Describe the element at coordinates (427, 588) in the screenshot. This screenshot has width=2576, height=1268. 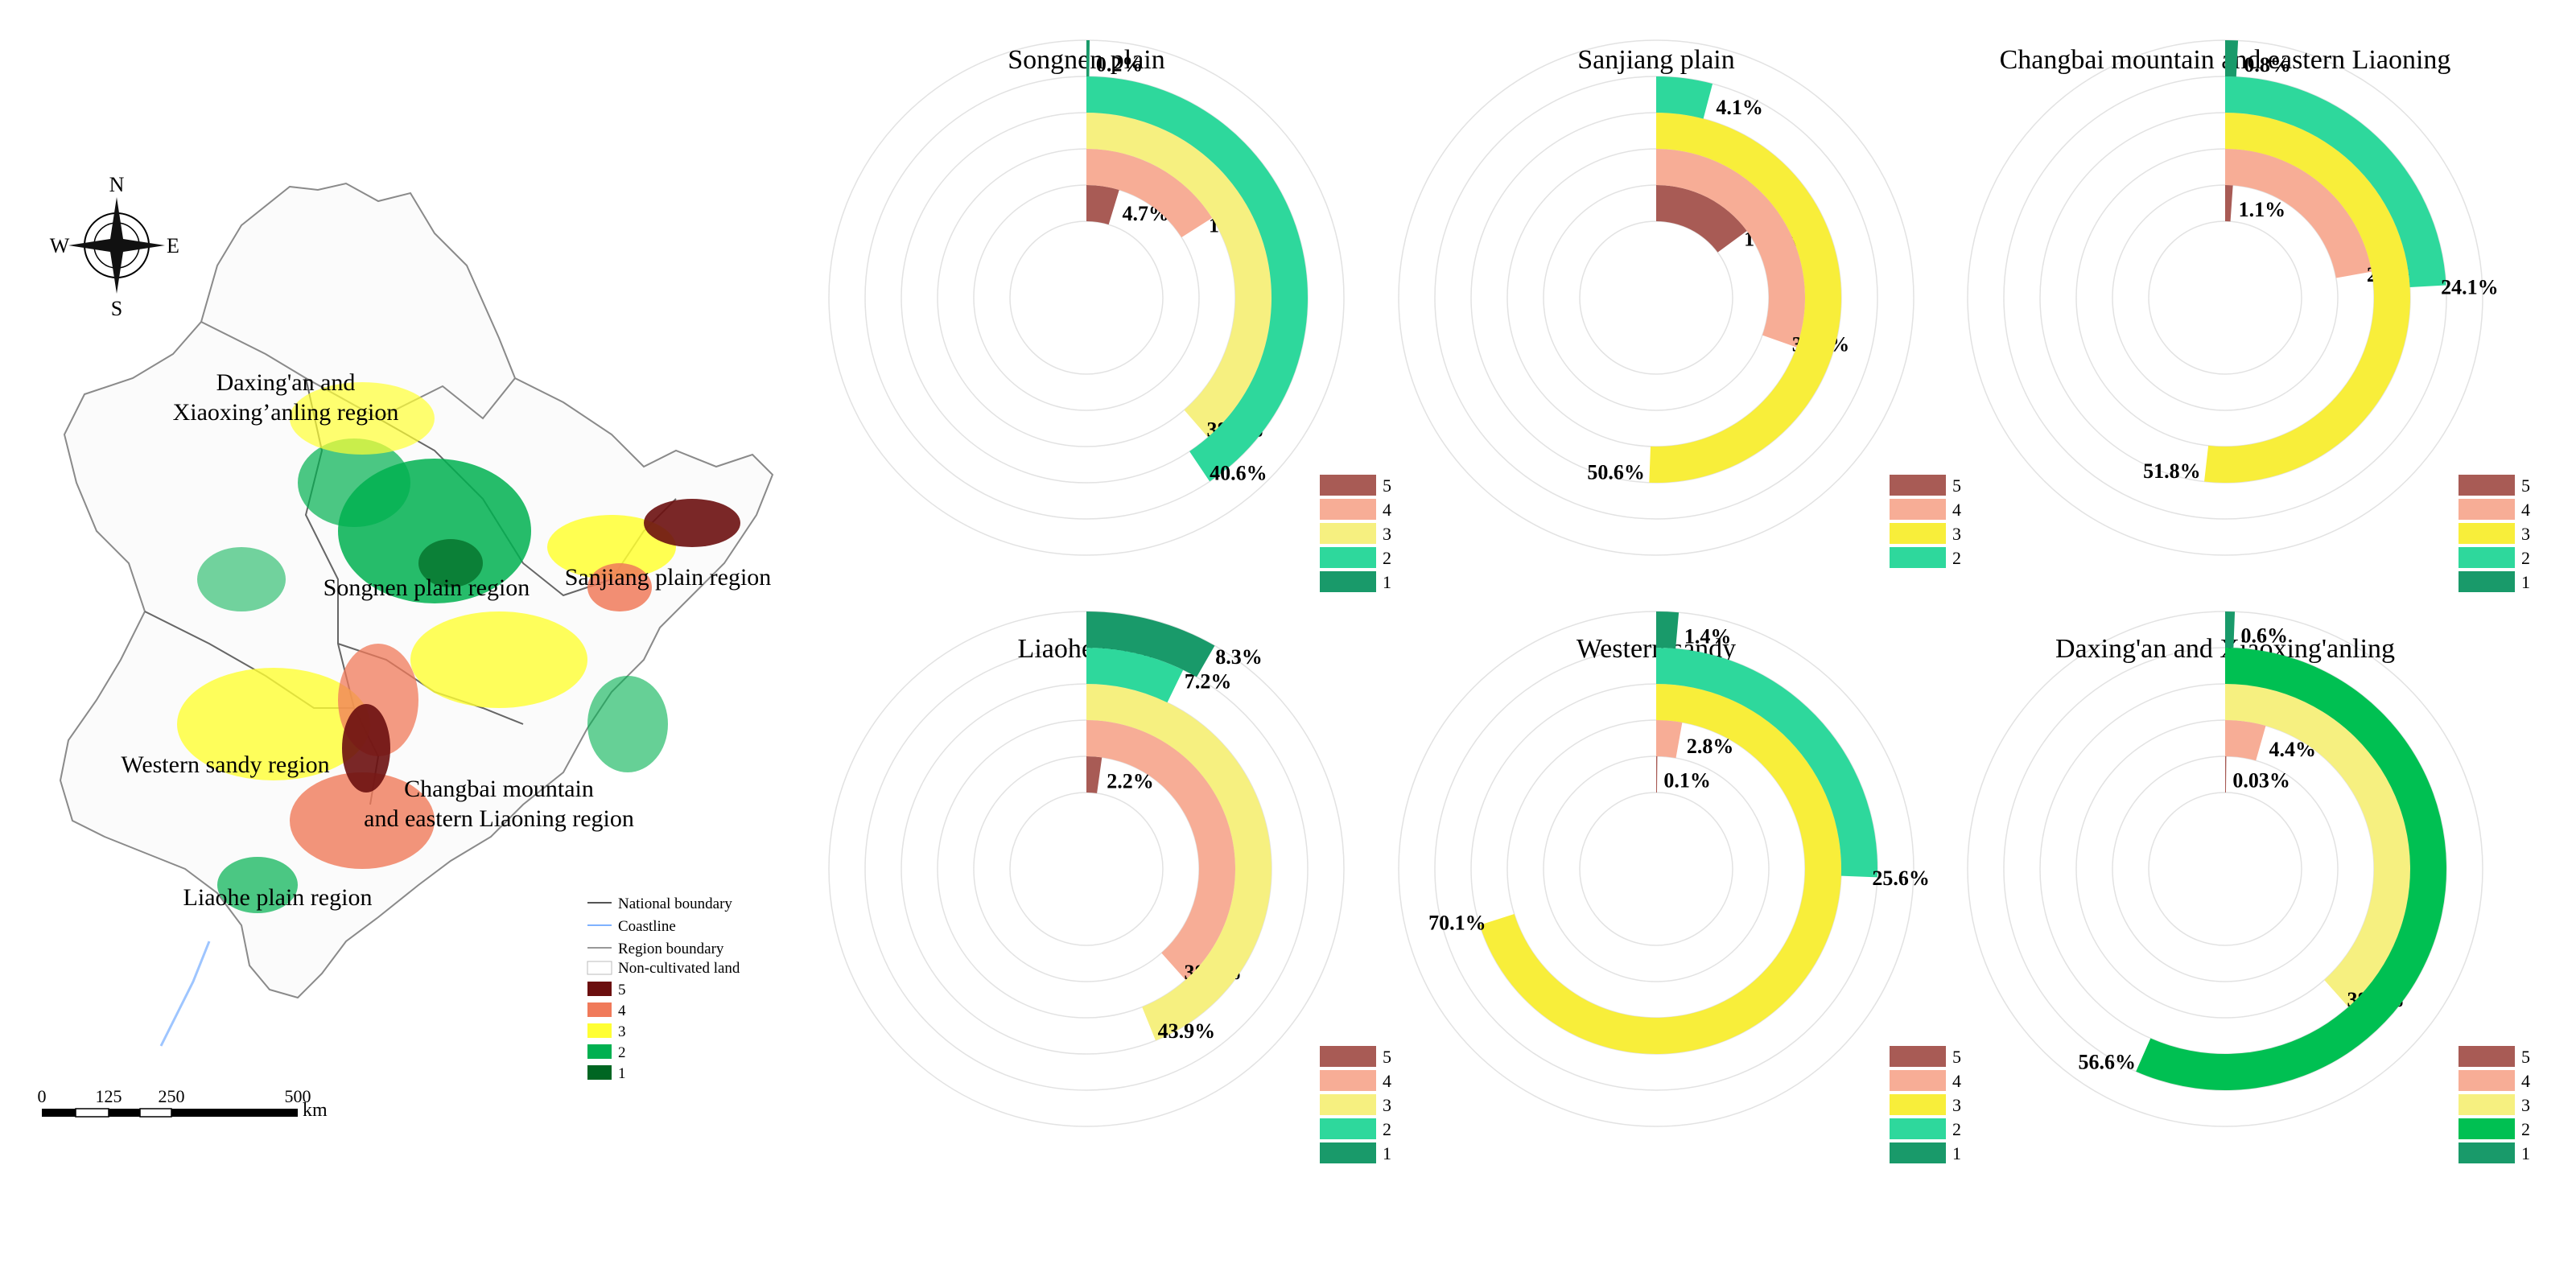
I see `region-label: Songnen plain region` at that location.